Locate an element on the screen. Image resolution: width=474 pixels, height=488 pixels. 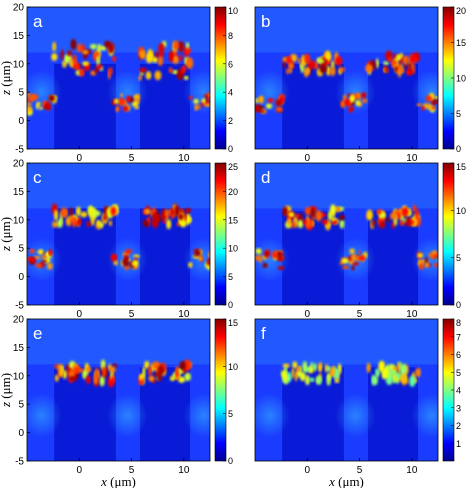
panel-label: a is located at coordinates (38, 21).